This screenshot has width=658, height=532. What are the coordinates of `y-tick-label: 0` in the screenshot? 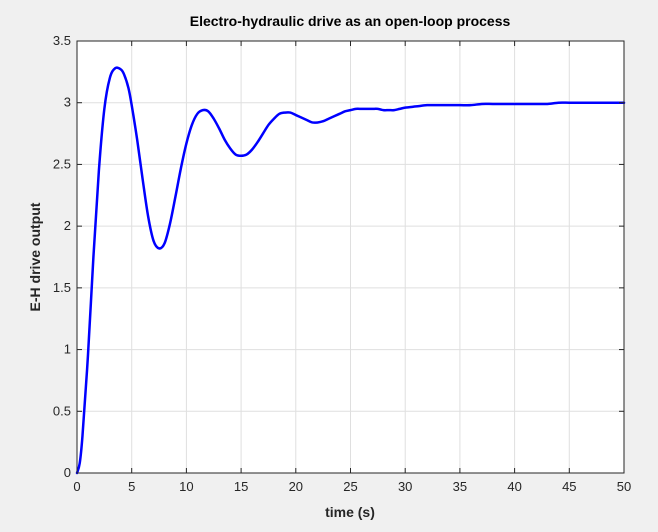 It's located at (67, 472).